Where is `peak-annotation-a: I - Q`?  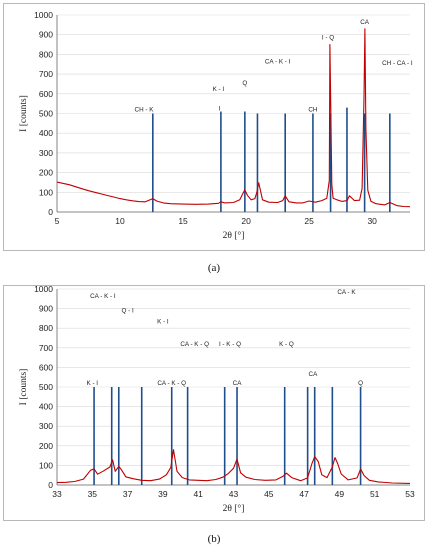
peak-annotation-a: I - Q is located at coordinates (328, 38).